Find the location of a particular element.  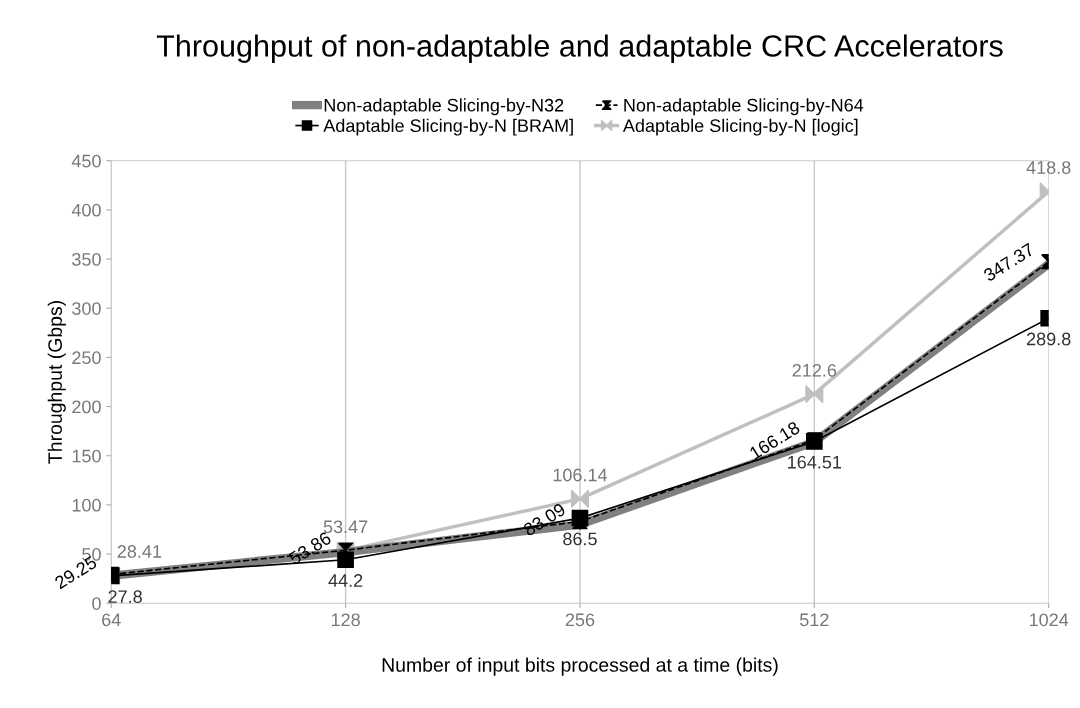

y-tick-label: 400 is located at coordinates (86, 210).